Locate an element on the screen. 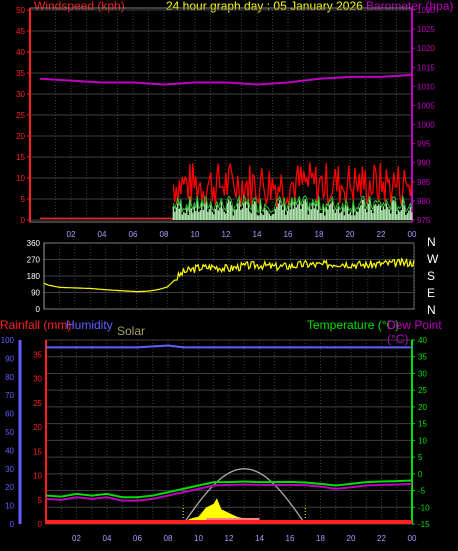 The image size is (458, 551). compass-w: W is located at coordinates (433, 259).